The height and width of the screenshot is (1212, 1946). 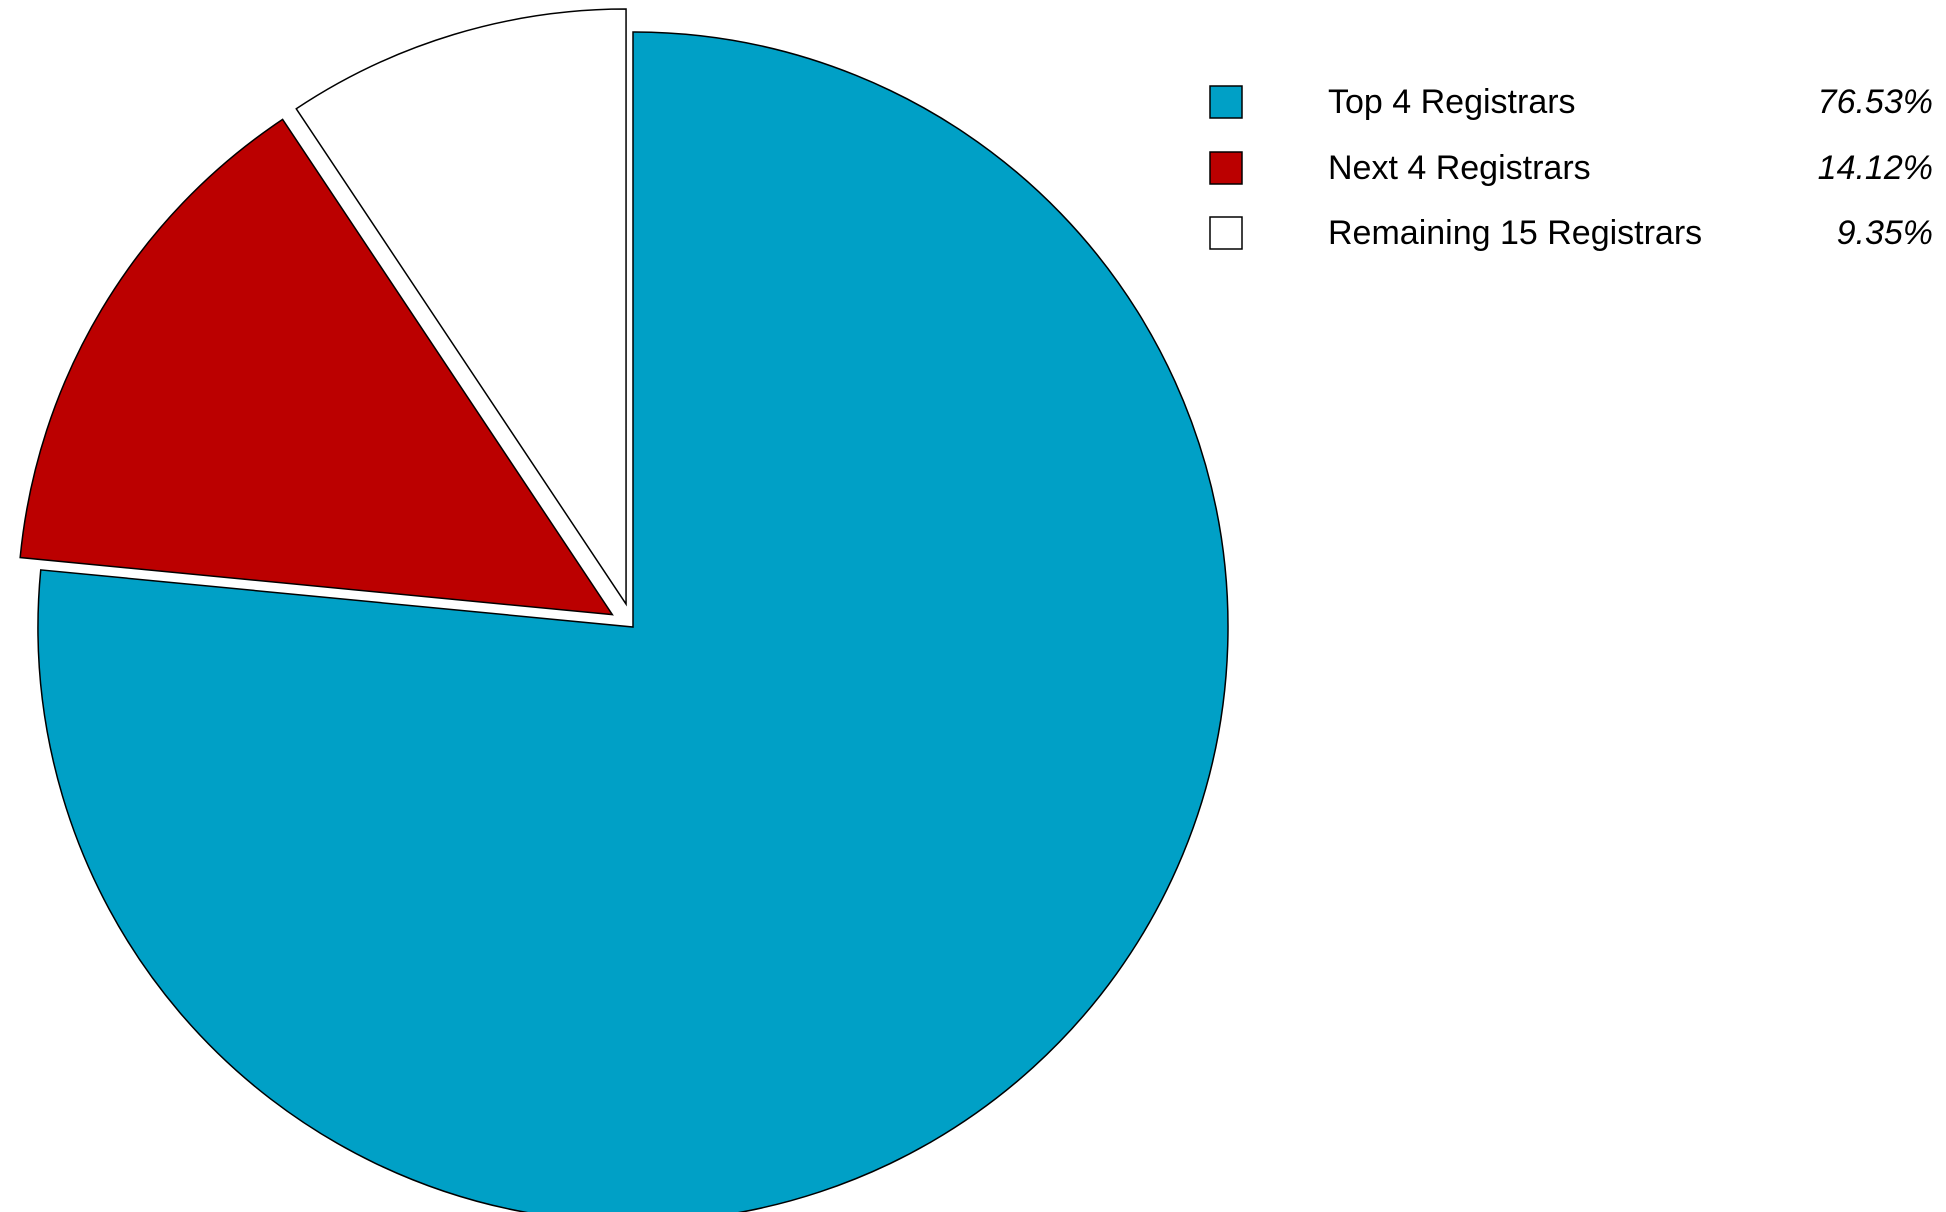 What do you see at coordinates (1226, 168) in the screenshot?
I see `legend-swatch-next-4-registrars` at bounding box center [1226, 168].